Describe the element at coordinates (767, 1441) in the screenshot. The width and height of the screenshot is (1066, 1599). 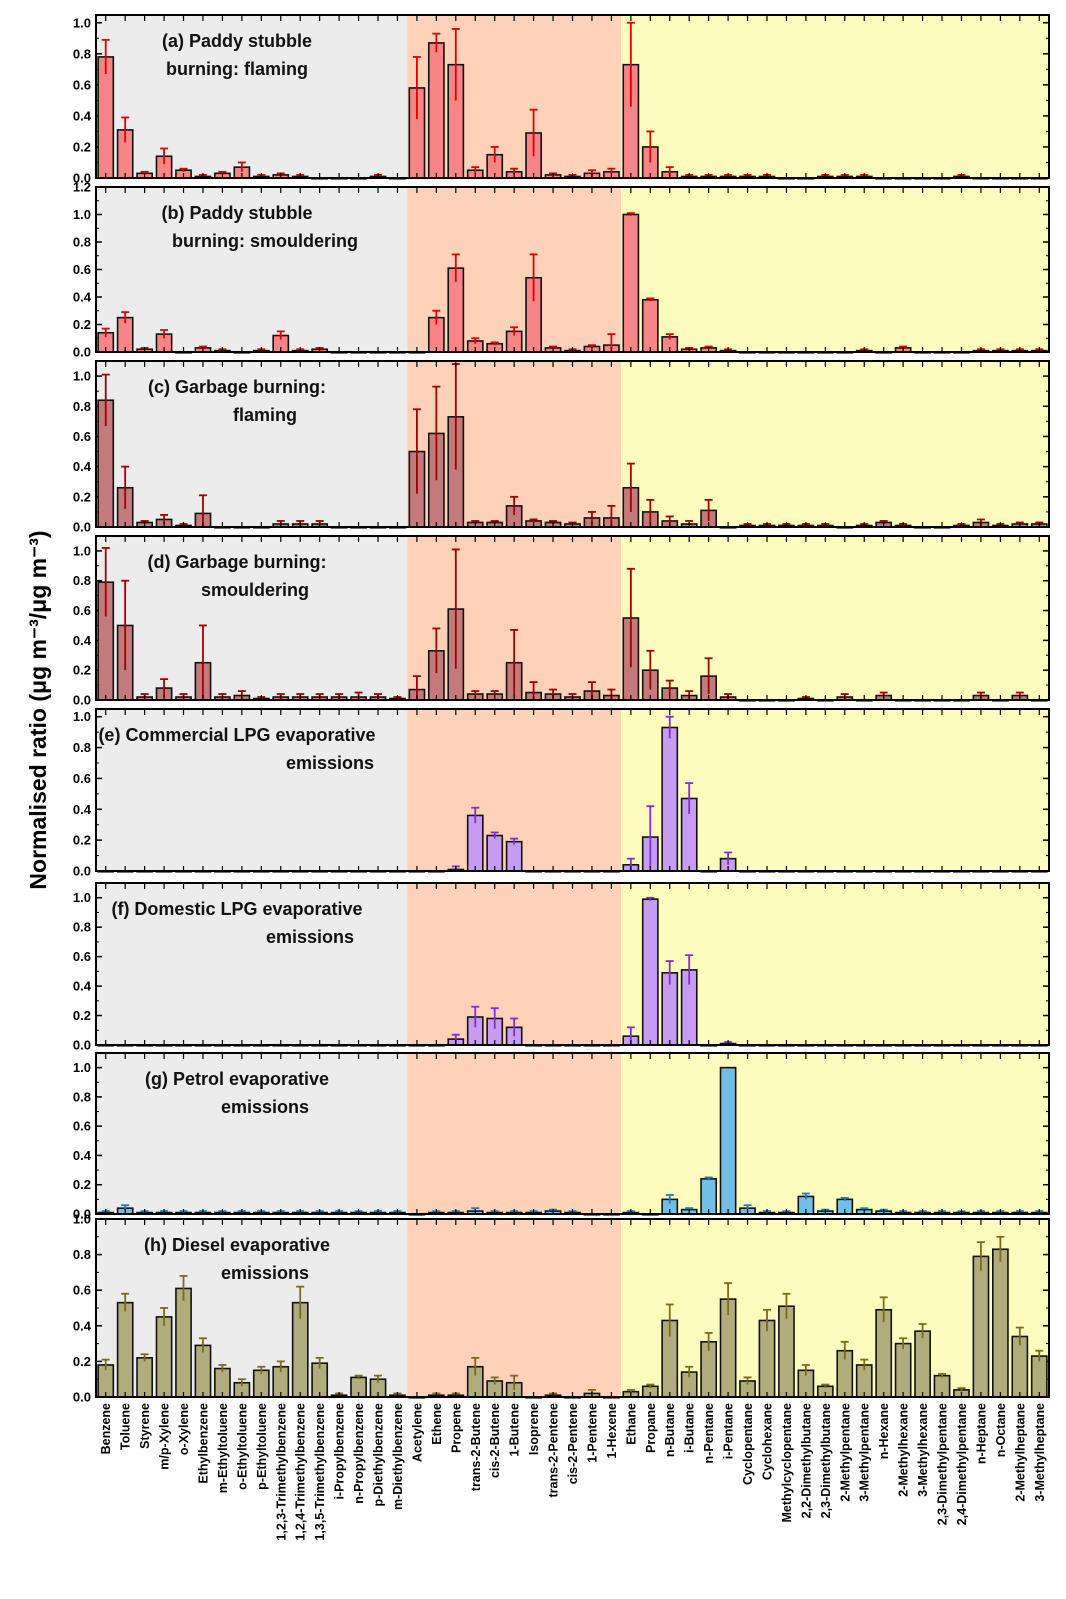
I see `x-label-cyclohexane: Cyclohexane` at that location.